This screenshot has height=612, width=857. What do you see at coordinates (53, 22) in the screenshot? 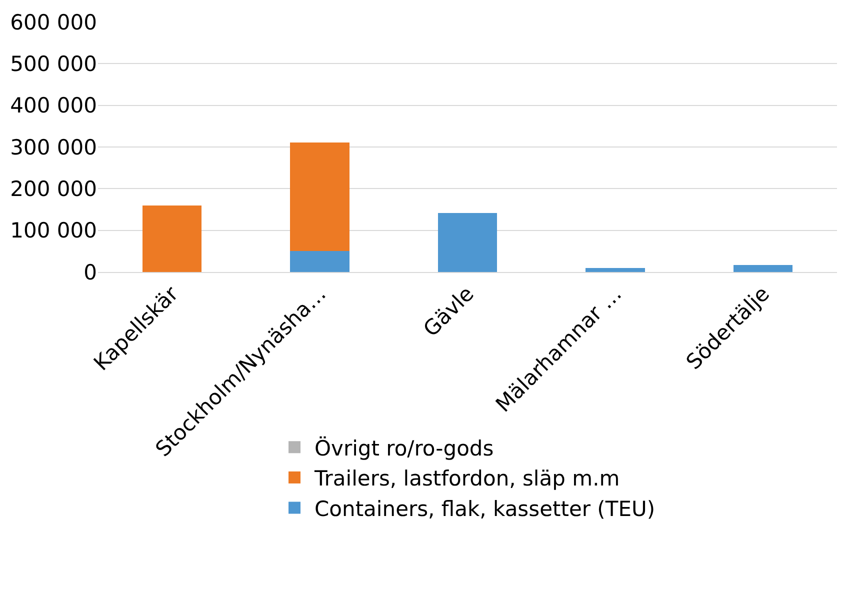
I see `y-tick-label: 600 000` at bounding box center [53, 22].